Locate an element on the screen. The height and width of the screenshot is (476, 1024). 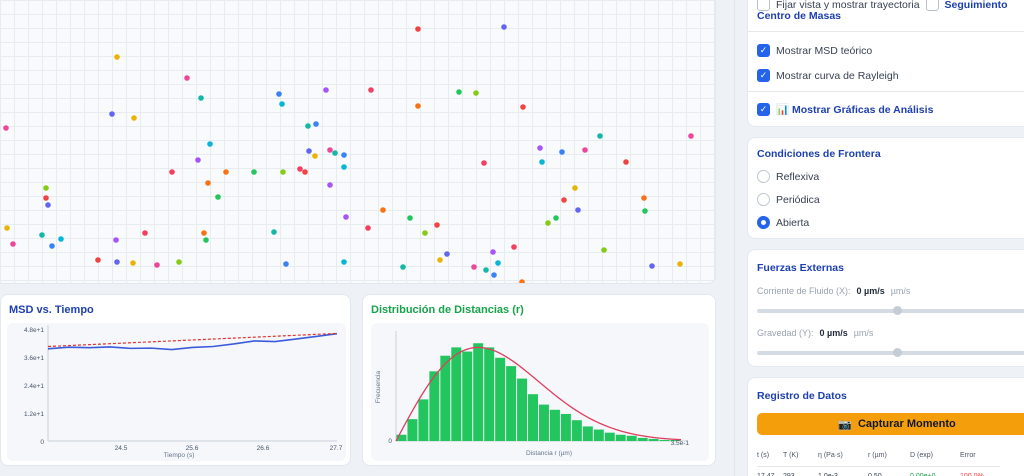
x-tick-label: 26.6 is located at coordinates (263, 448).